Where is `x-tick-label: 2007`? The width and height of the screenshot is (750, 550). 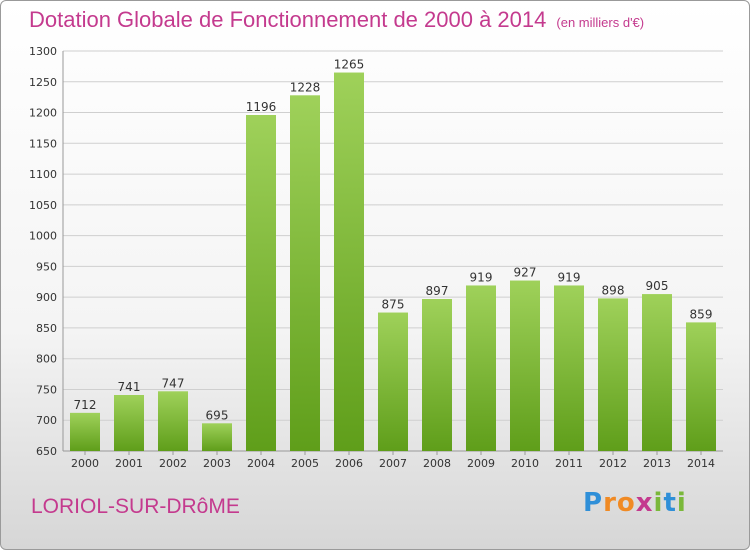 x-tick-label: 2007 is located at coordinates (393, 463).